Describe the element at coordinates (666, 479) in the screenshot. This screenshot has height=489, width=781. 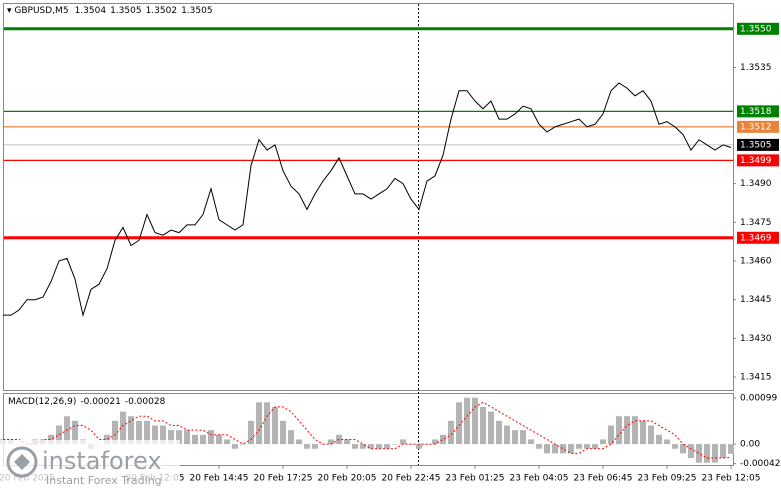
I see `x-tick-label: 23 Feb 09:25` at that location.